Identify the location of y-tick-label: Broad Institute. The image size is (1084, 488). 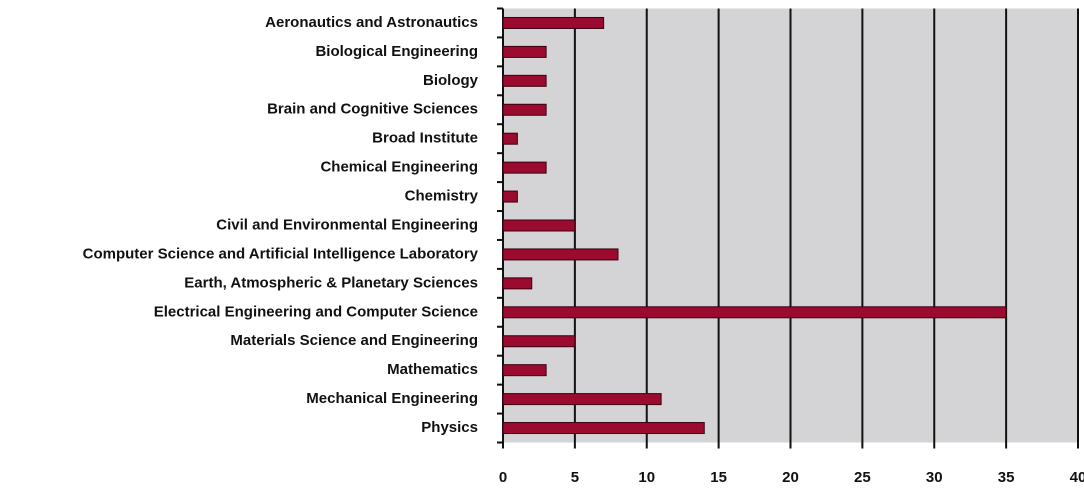
(425, 138).